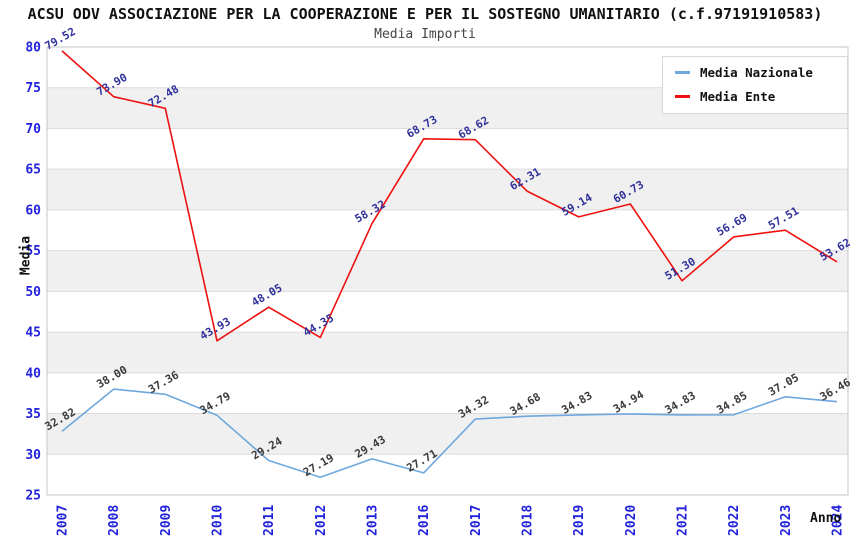 This screenshot has height=550, width=850. Describe the element at coordinates (373, 520) in the screenshot. I see `x-tick-label: 2013` at that location.